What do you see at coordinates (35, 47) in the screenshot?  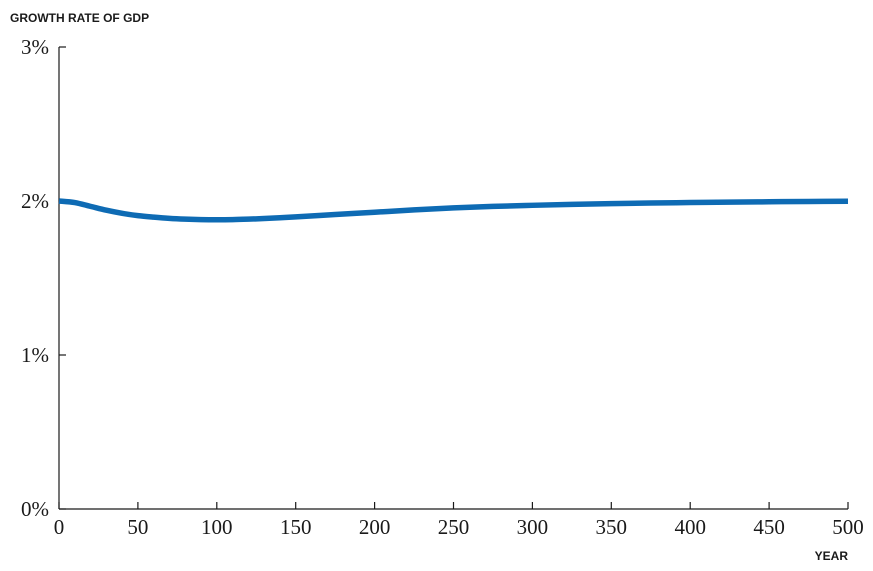 I see `y-tick-label: 3%` at bounding box center [35, 47].